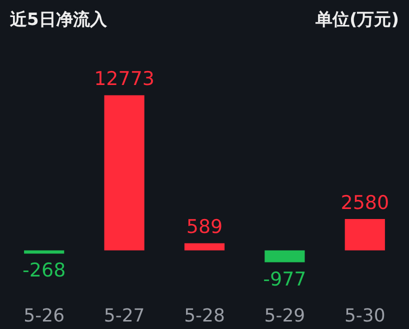  What do you see at coordinates (365, 203) in the screenshot?
I see `data-label: 2580` at bounding box center [365, 203].